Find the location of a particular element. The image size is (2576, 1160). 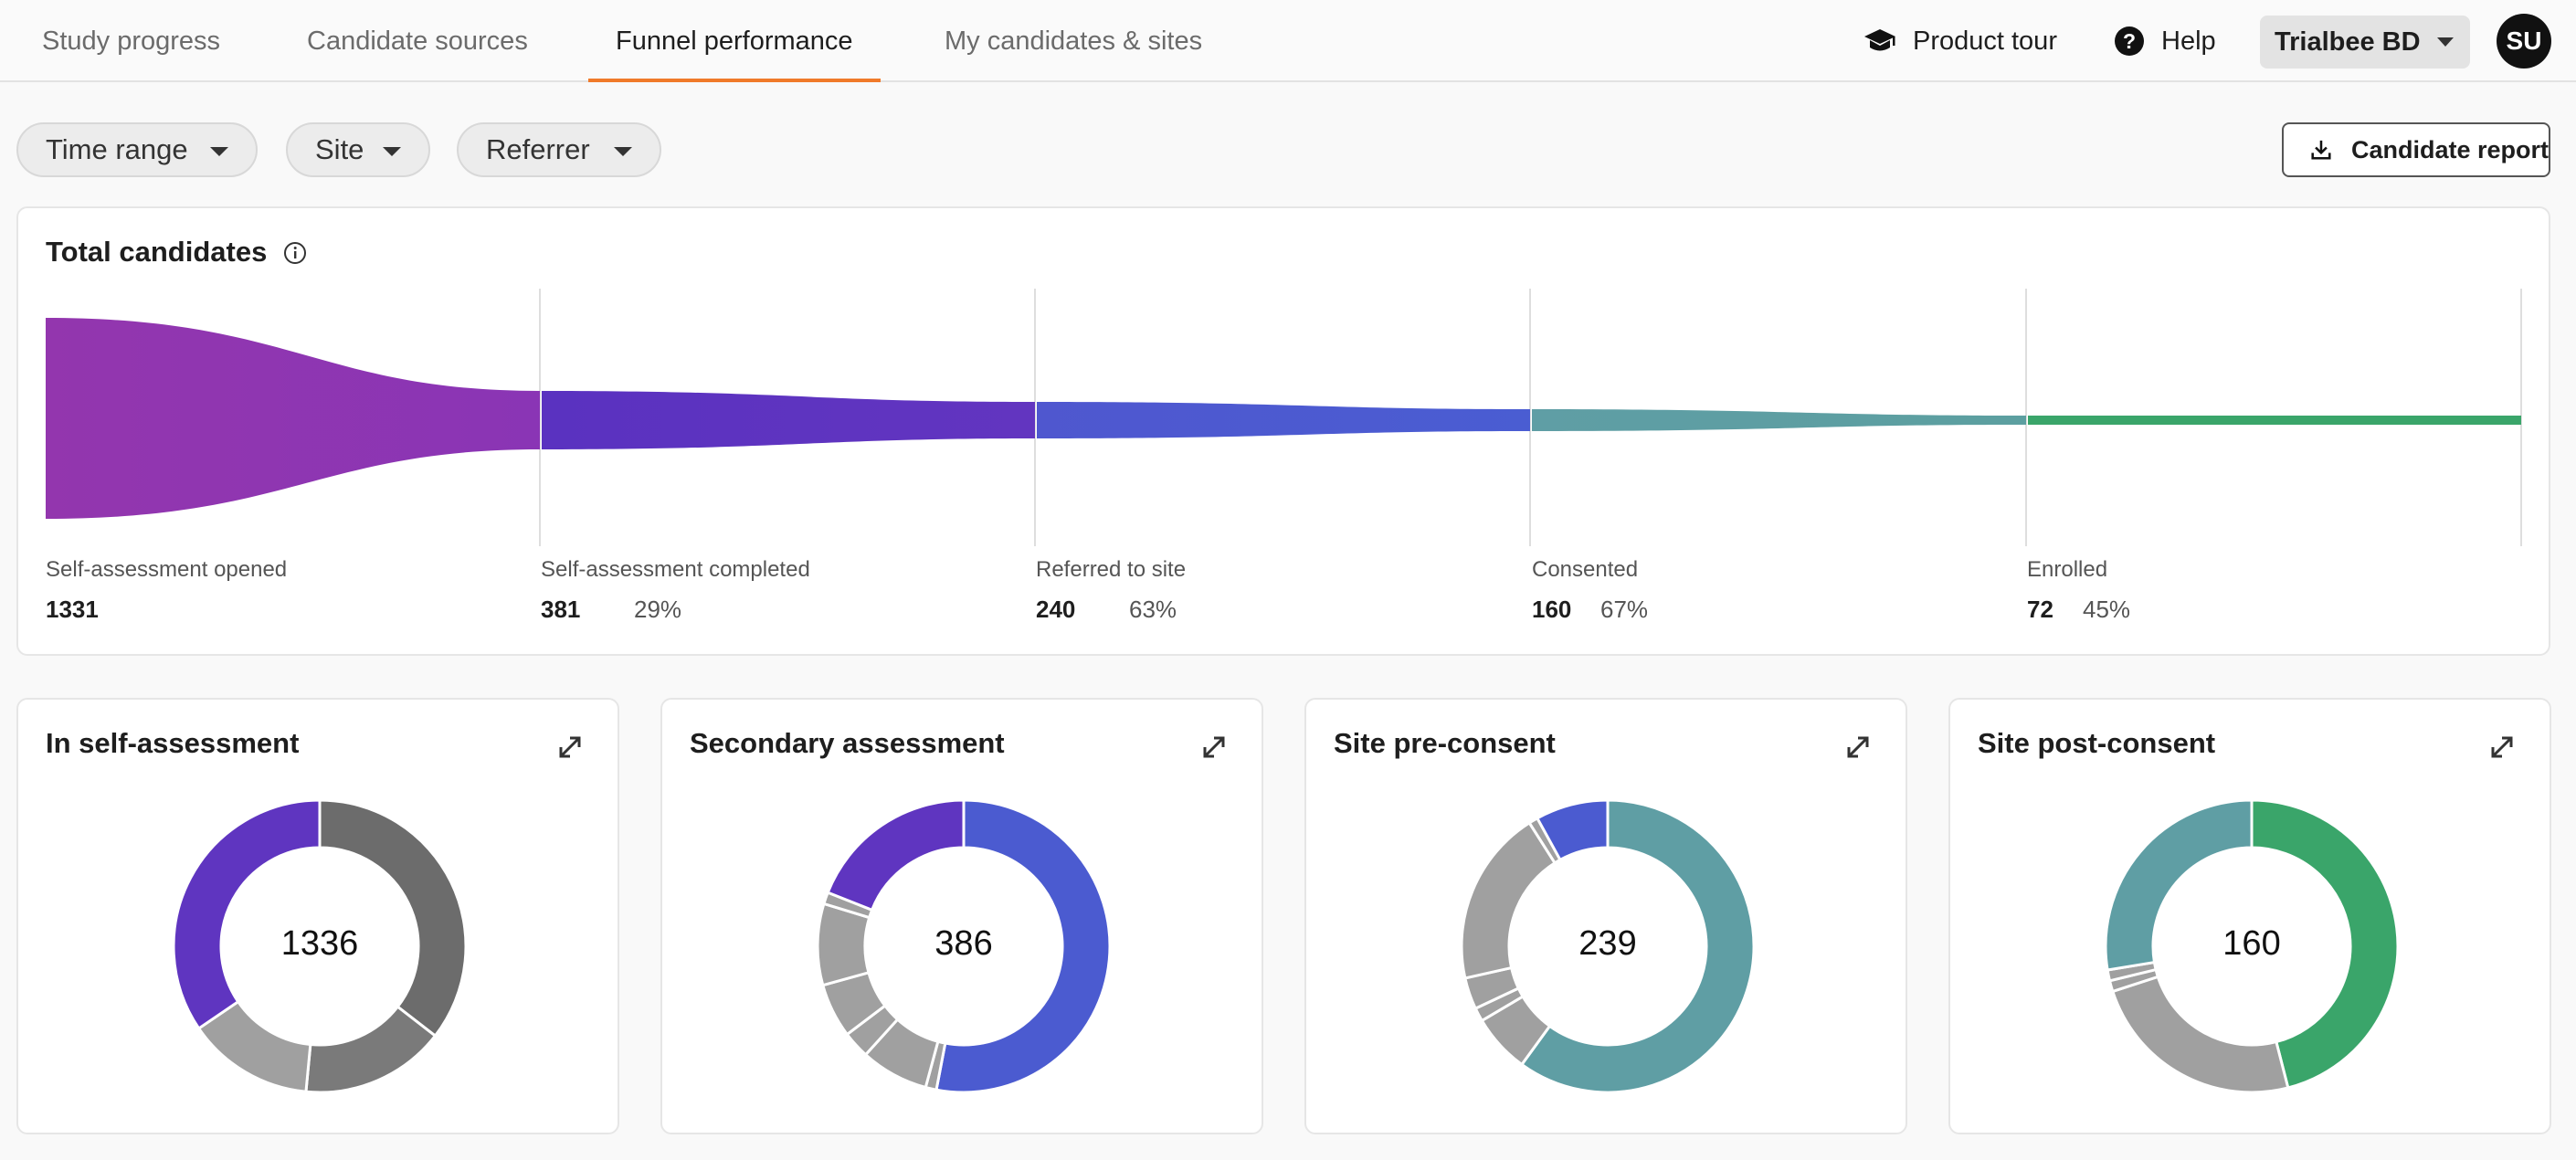

help-icon: ? is located at coordinates (2129, 41).